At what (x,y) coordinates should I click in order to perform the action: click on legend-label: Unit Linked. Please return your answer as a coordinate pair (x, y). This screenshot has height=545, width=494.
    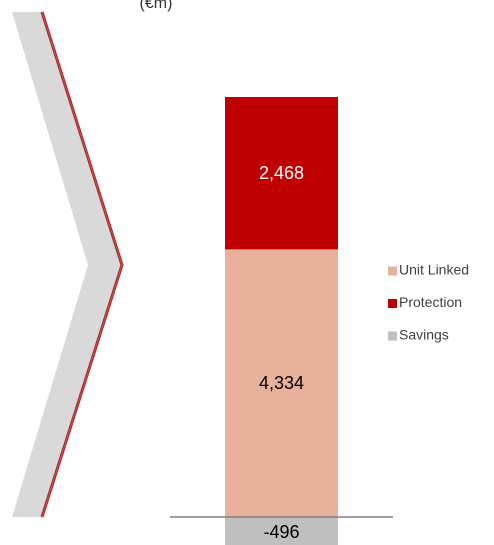
    Looking at the image, I should click on (434, 270).